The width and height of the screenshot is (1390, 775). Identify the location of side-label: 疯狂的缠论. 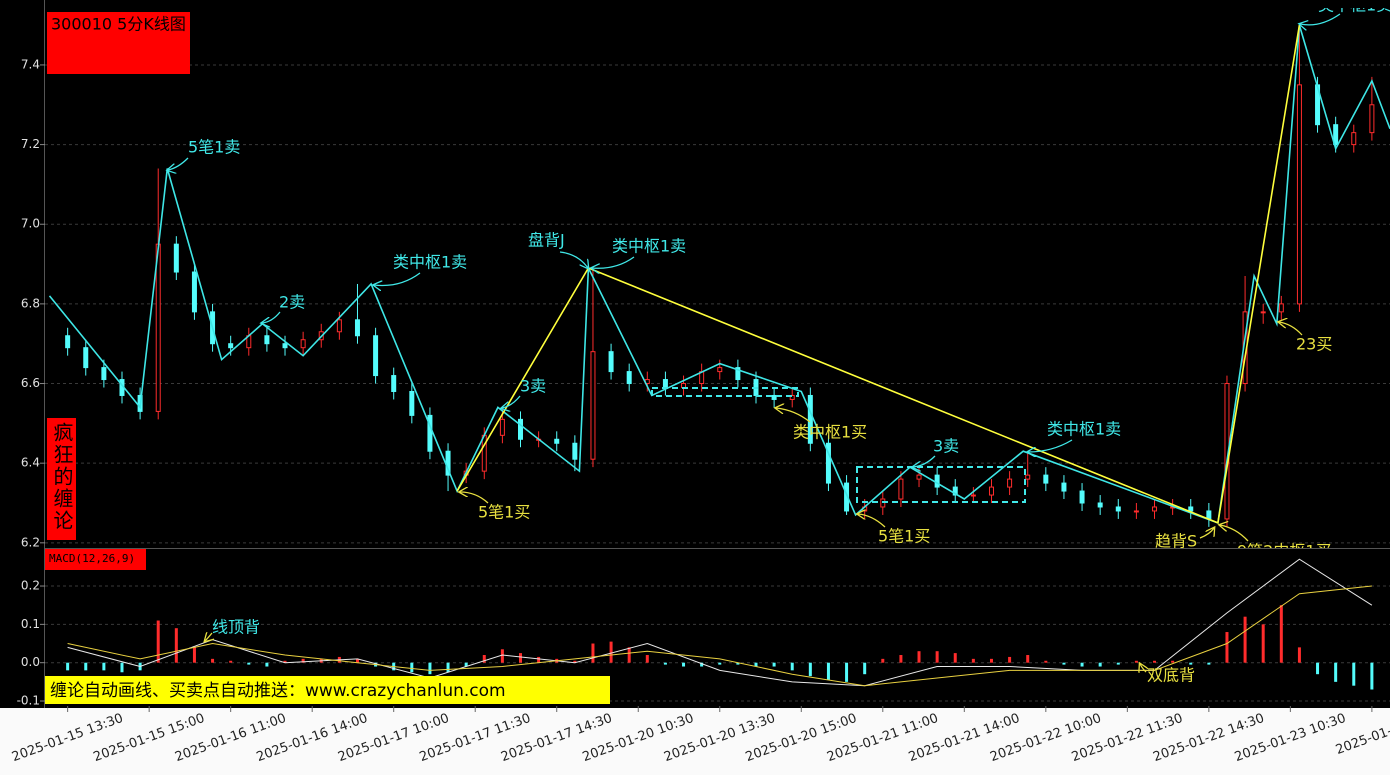
(62, 477).